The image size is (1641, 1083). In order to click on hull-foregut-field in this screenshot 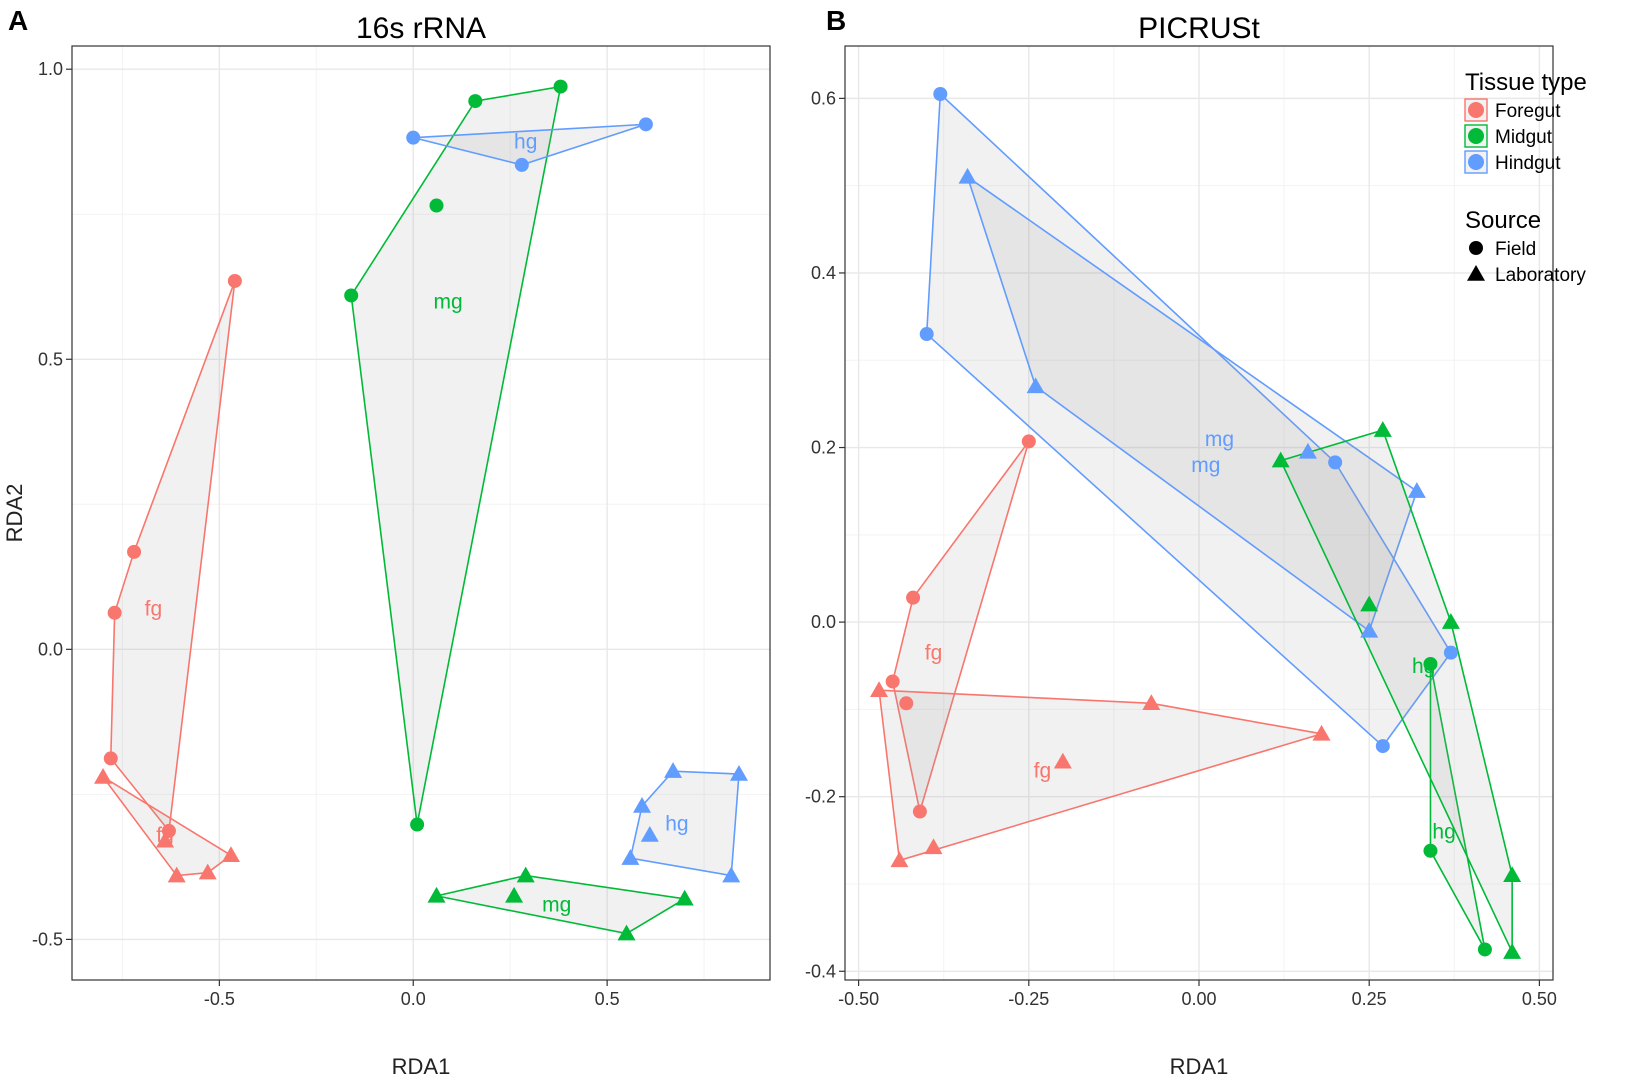, I will do `click(172, 556)`.